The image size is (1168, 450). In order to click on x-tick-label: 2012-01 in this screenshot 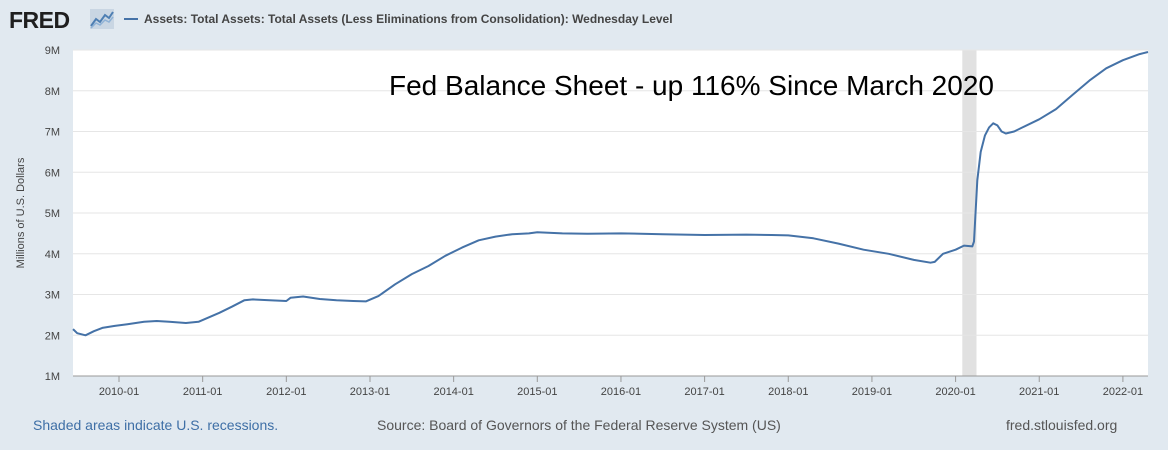, I will do `click(286, 392)`.